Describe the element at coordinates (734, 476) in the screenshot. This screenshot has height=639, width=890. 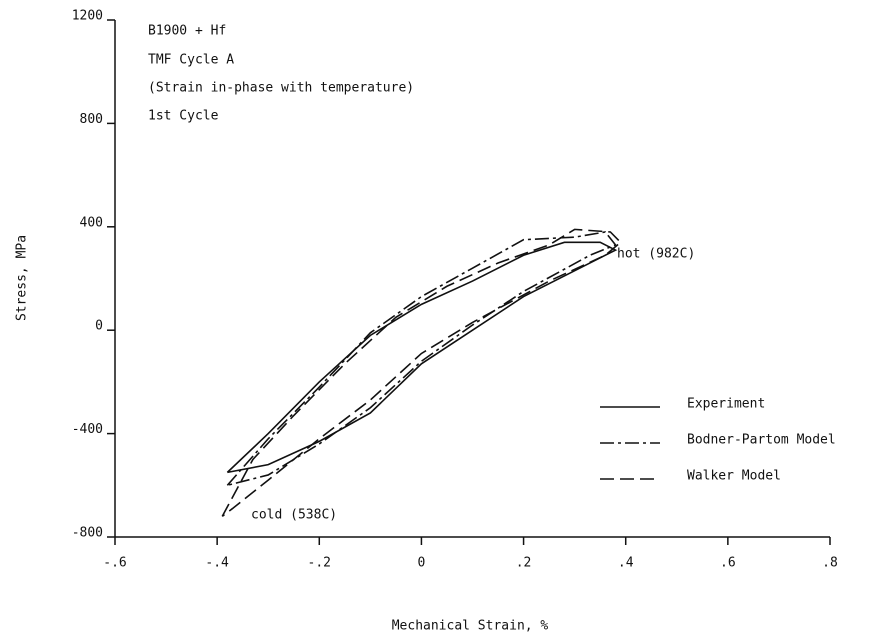
I see `legend-label: Walker Model` at that location.